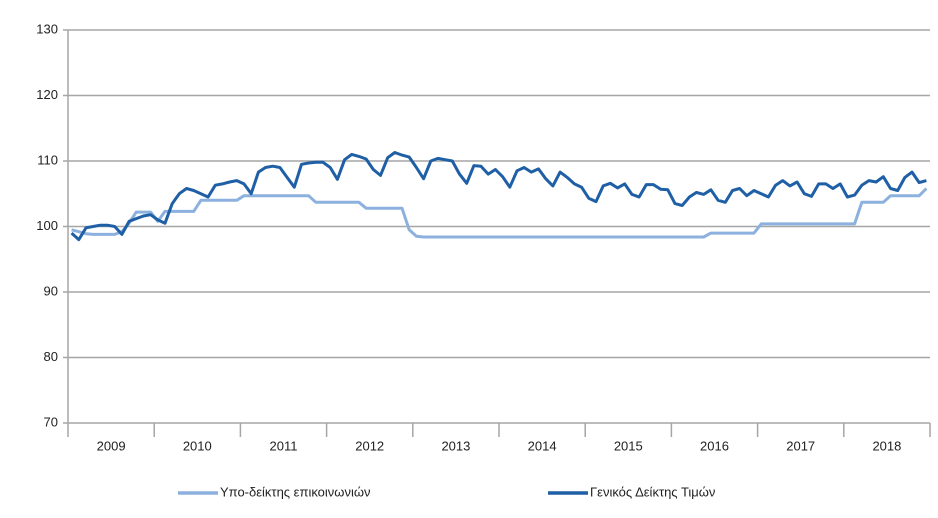 This screenshot has height=518, width=938. Describe the element at coordinates (284, 445) in the screenshot. I see `x-tick-label: 2011` at that location.